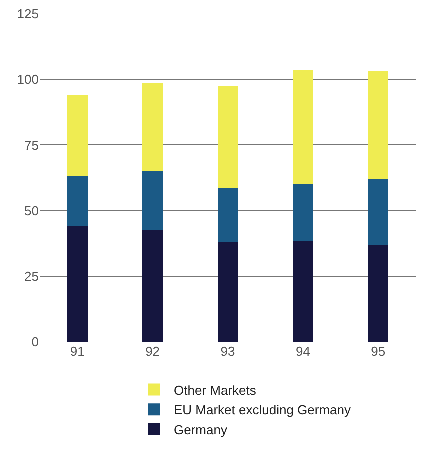 The height and width of the screenshot is (467, 424). What do you see at coordinates (378, 351) in the screenshot?
I see `x-tick-label: 95` at bounding box center [378, 351].